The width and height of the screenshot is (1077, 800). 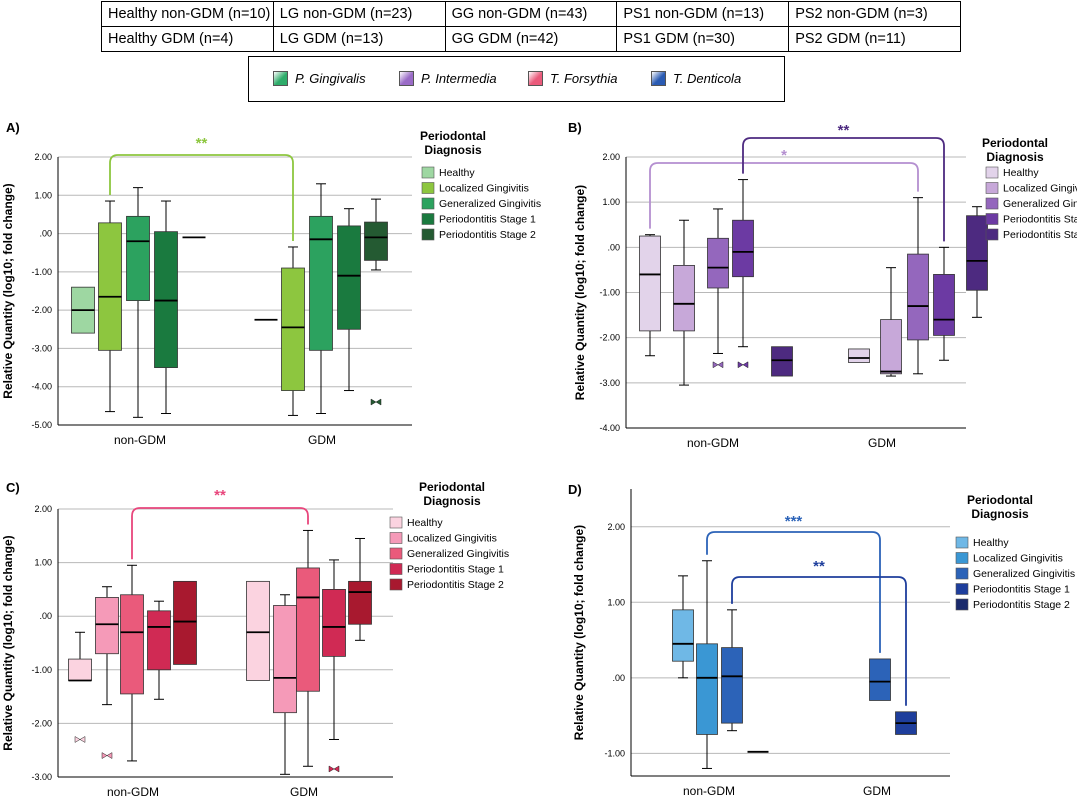 I want to click on species-name: P. Intermedia, so click(x=459, y=78).